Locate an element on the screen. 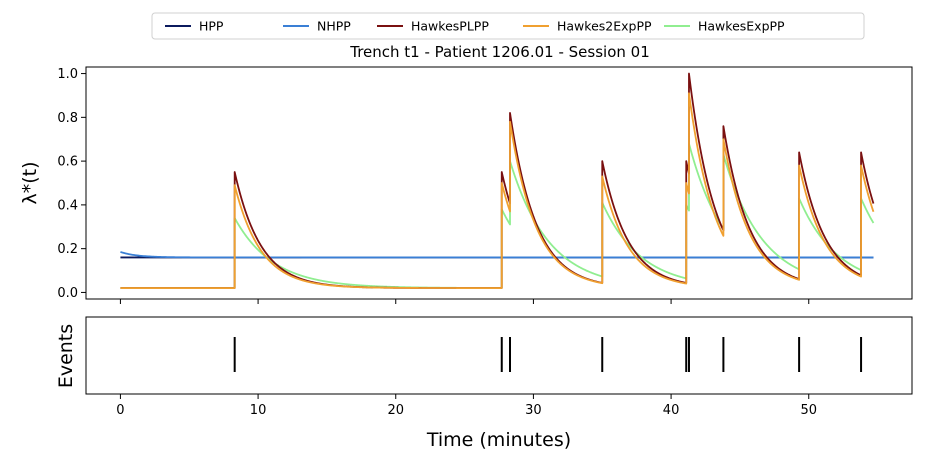 This screenshot has height=454, width=942. legend: HPP NHPP HawkesPLPP Hawkes2ExpPP HawkesExpPP is located at coordinates (508, 26).